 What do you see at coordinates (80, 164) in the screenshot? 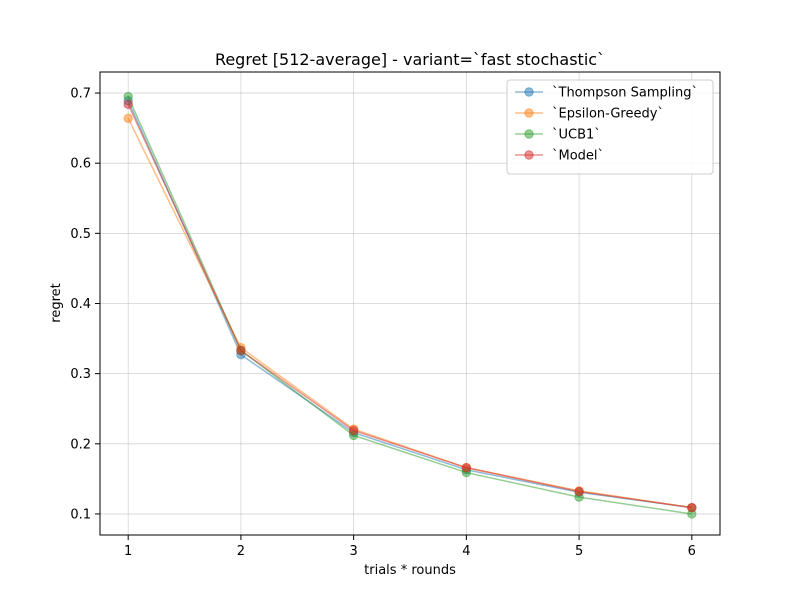
I see `y-tick-label: 0.6` at bounding box center [80, 164].